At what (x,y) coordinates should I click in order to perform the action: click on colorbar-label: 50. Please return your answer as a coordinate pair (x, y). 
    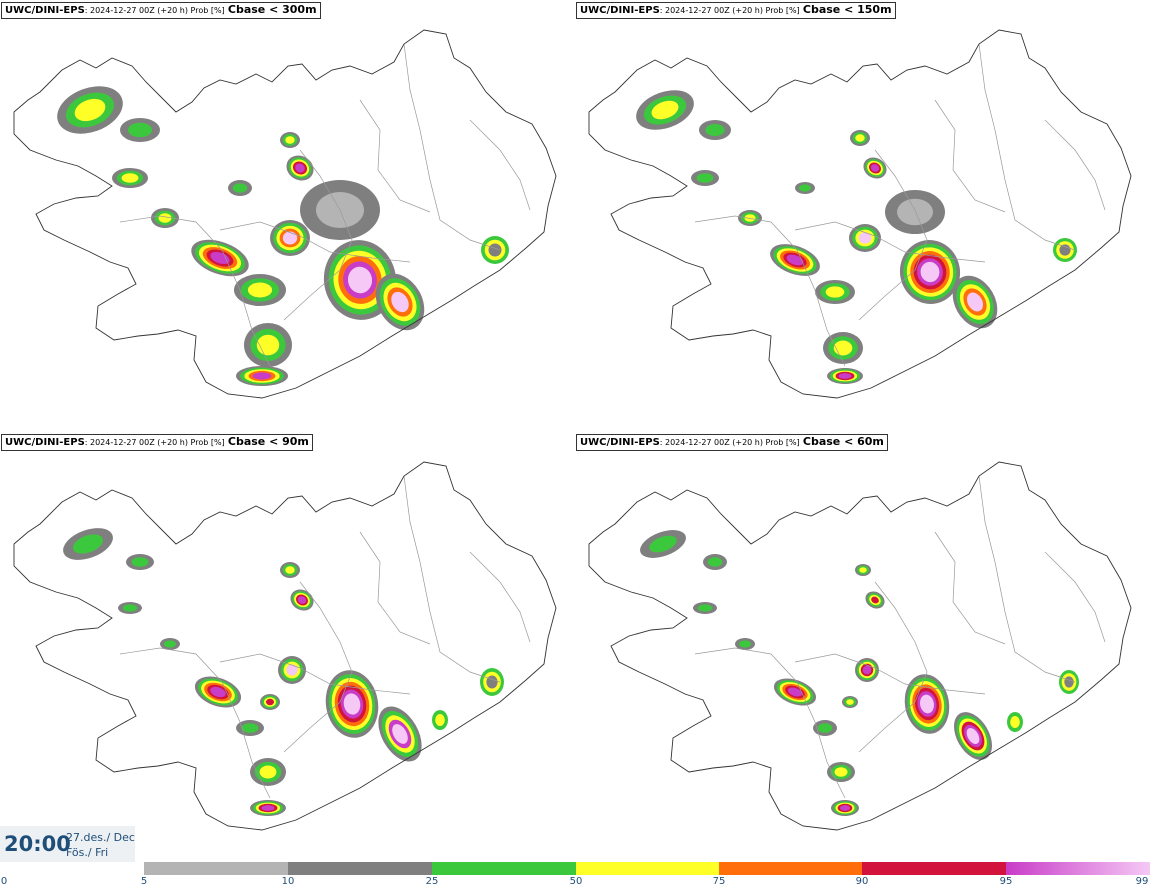
    Looking at the image, I should click on (576, 881).